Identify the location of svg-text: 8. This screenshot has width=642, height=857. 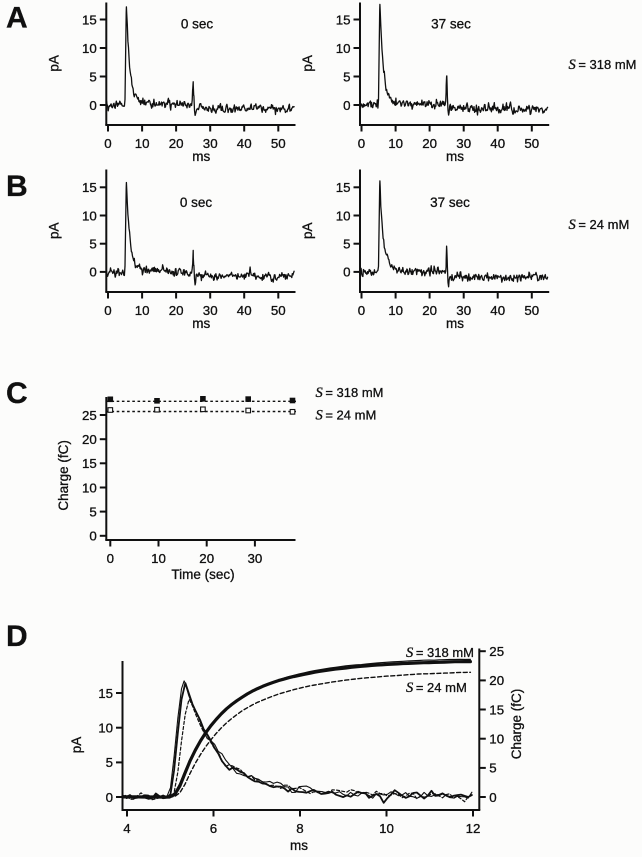
(299, 828).